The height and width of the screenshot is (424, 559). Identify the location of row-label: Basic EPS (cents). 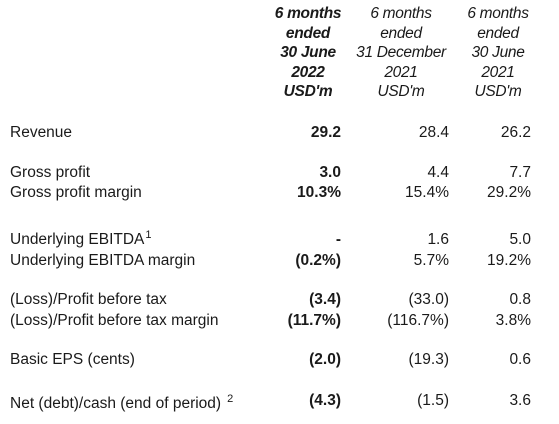
(72, 360).